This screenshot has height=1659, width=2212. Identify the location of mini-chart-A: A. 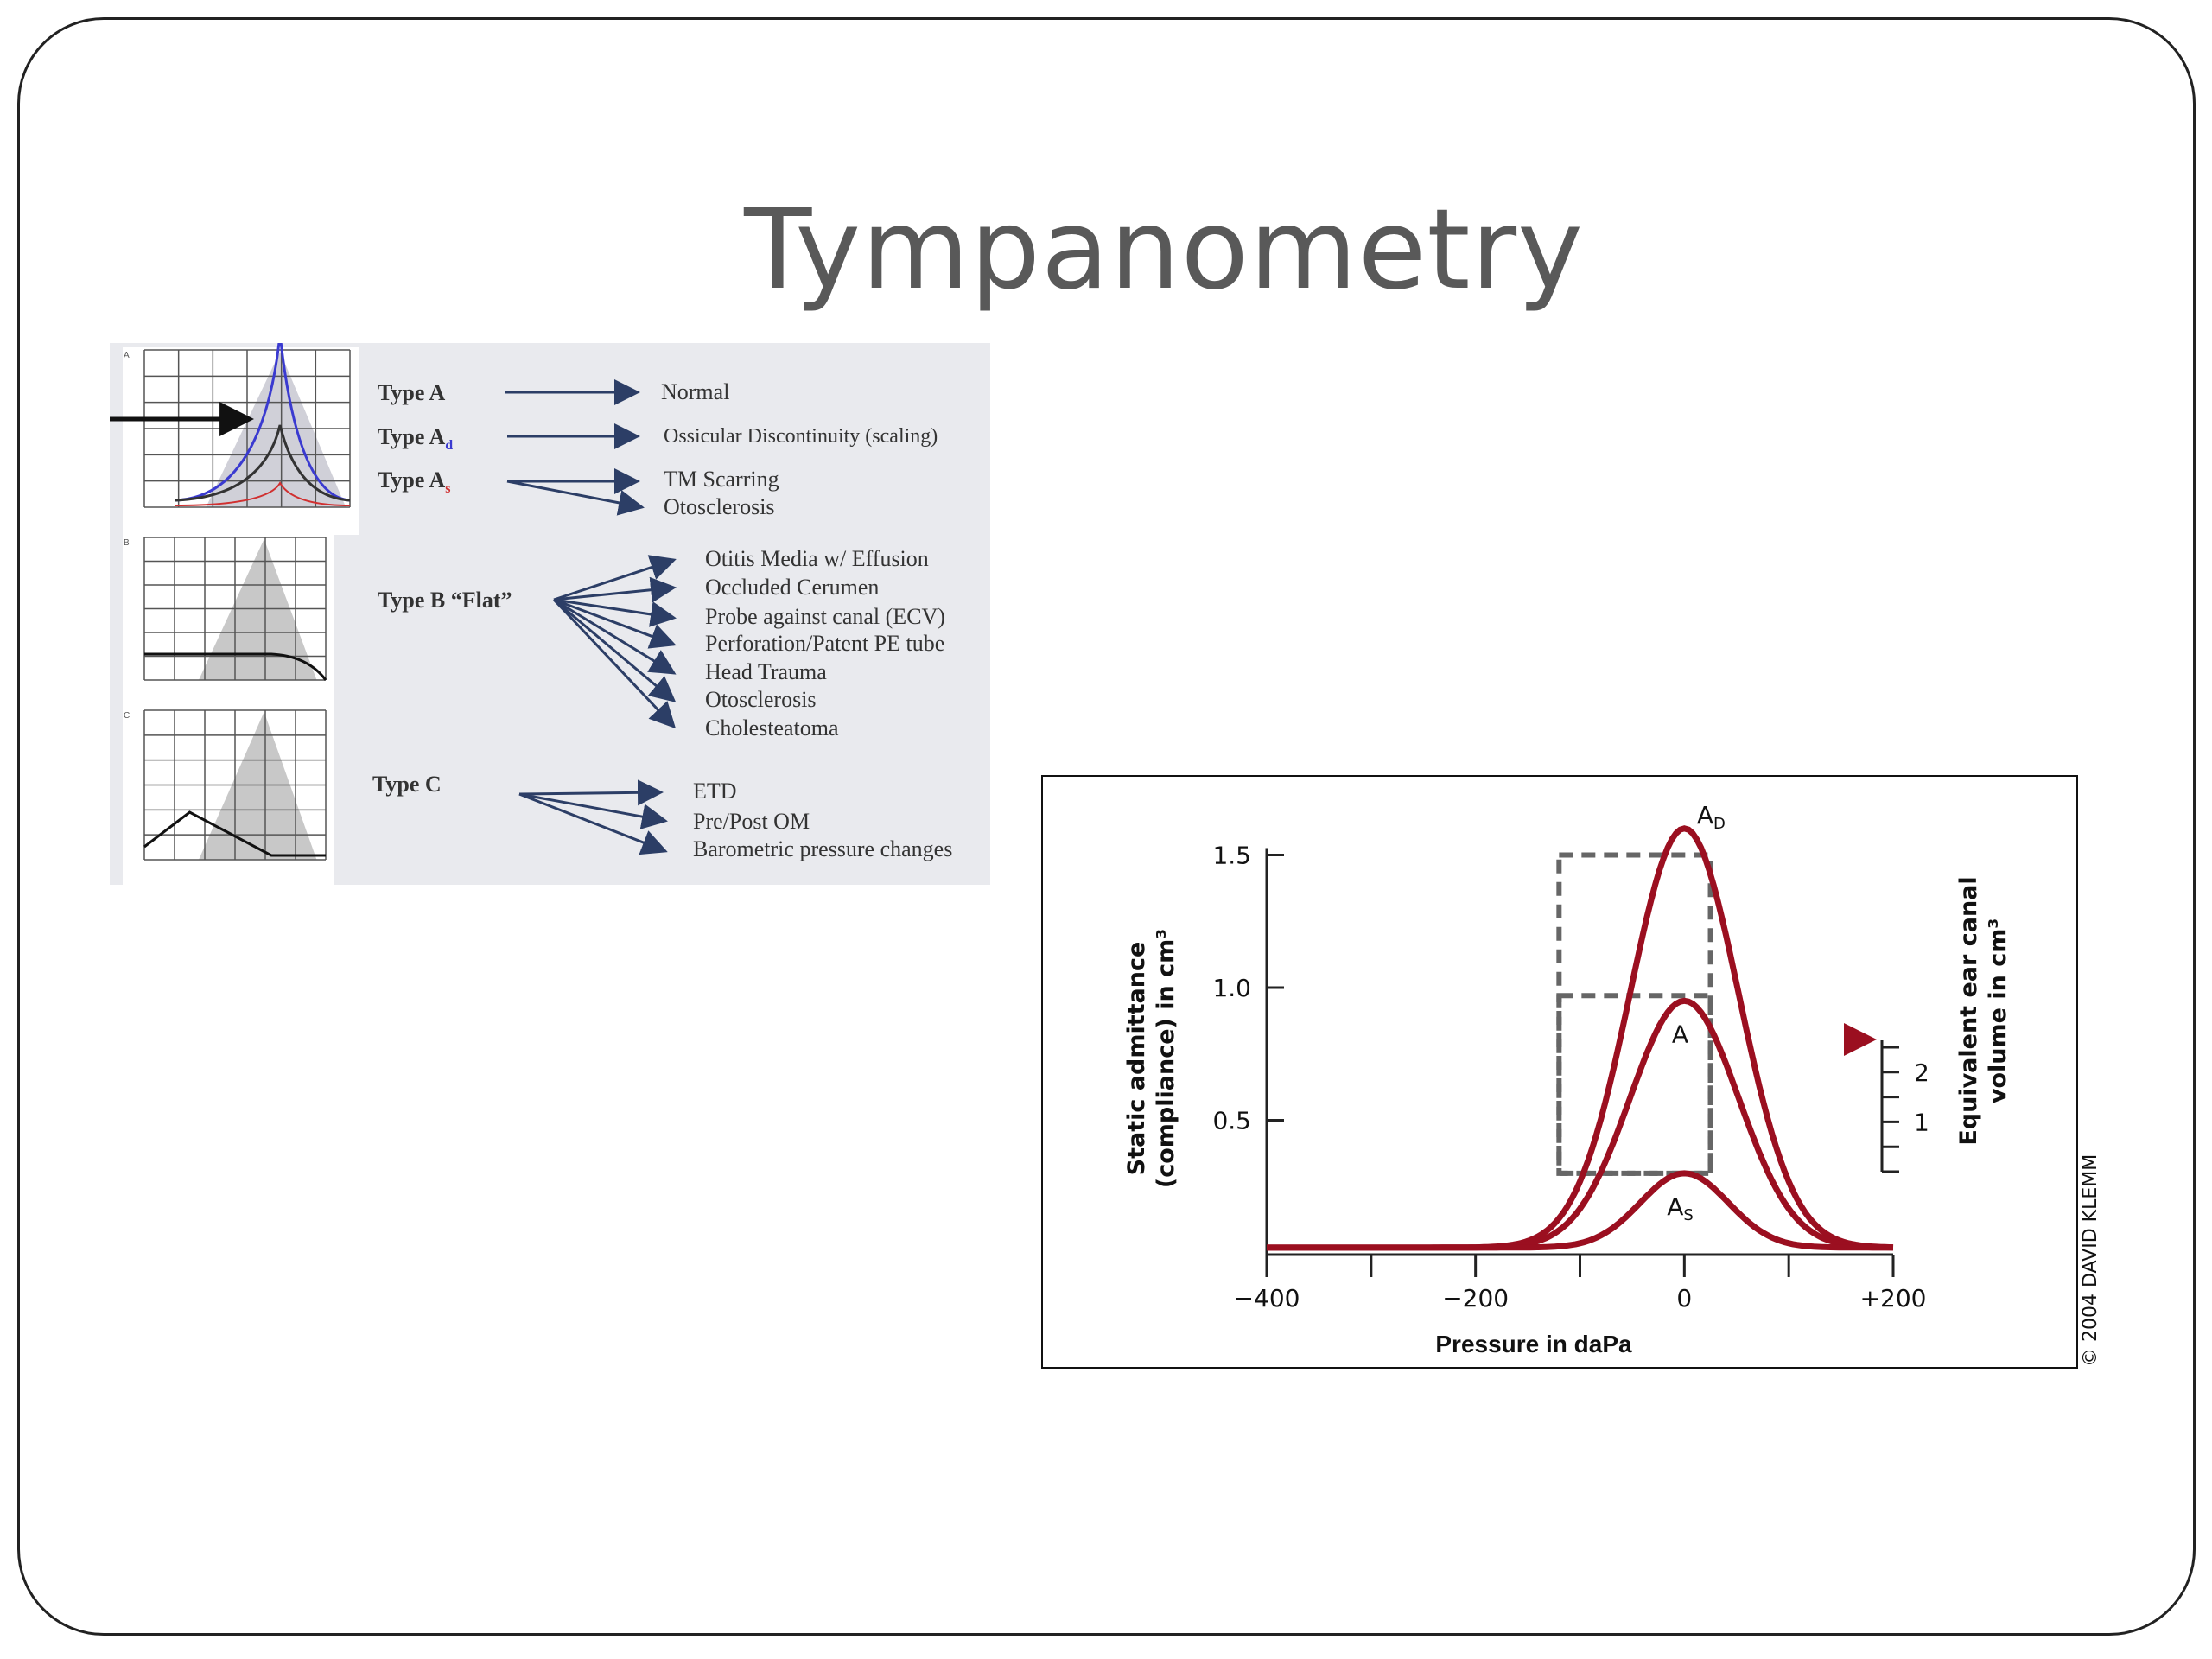
(231, 425).